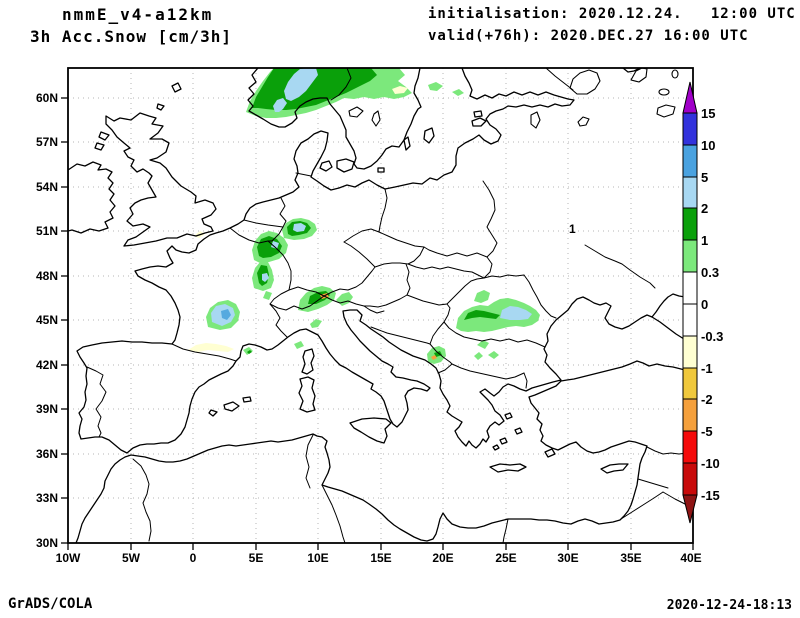  Describe the element at coordinates (47, 142) in the screenshot. I see `lat-label: 57N` at that location.